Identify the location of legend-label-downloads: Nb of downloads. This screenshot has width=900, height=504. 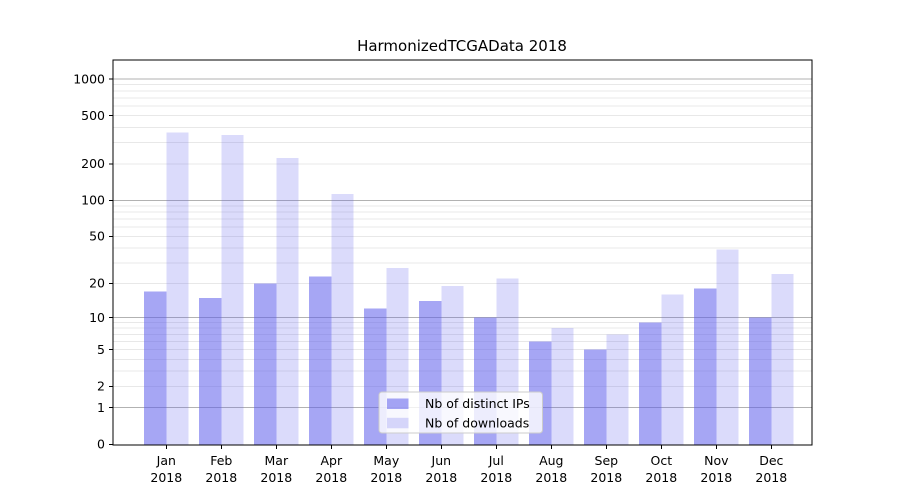
(477, 422).